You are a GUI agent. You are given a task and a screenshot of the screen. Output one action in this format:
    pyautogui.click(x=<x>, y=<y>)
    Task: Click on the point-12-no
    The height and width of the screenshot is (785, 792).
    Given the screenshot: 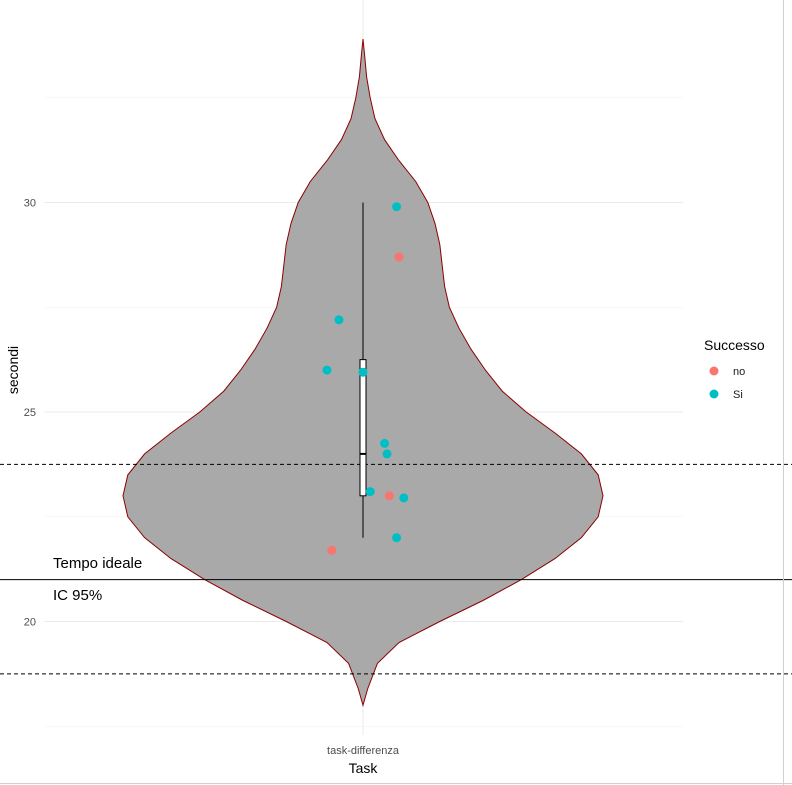 What is the action you would take?
    pyautogui.click(x=332, y=550)
    